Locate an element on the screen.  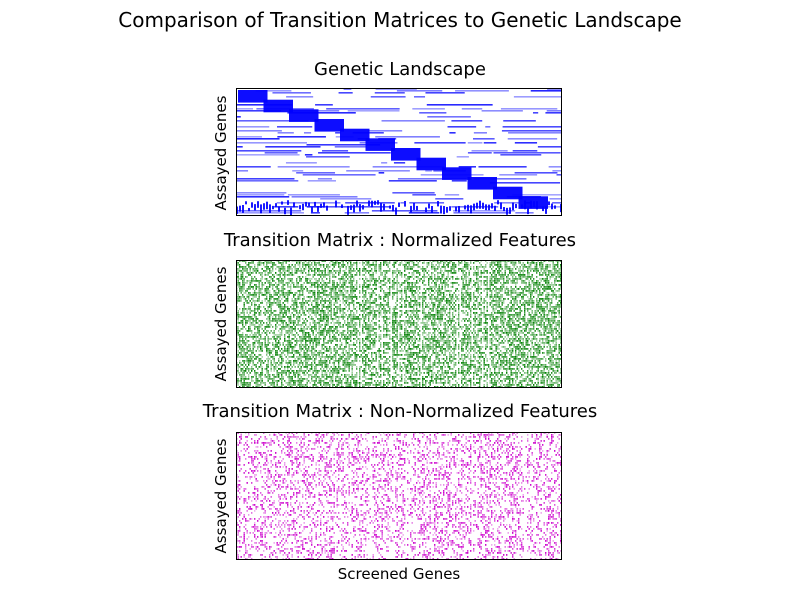
panel-1-svg is located at coordinates (399, 152).